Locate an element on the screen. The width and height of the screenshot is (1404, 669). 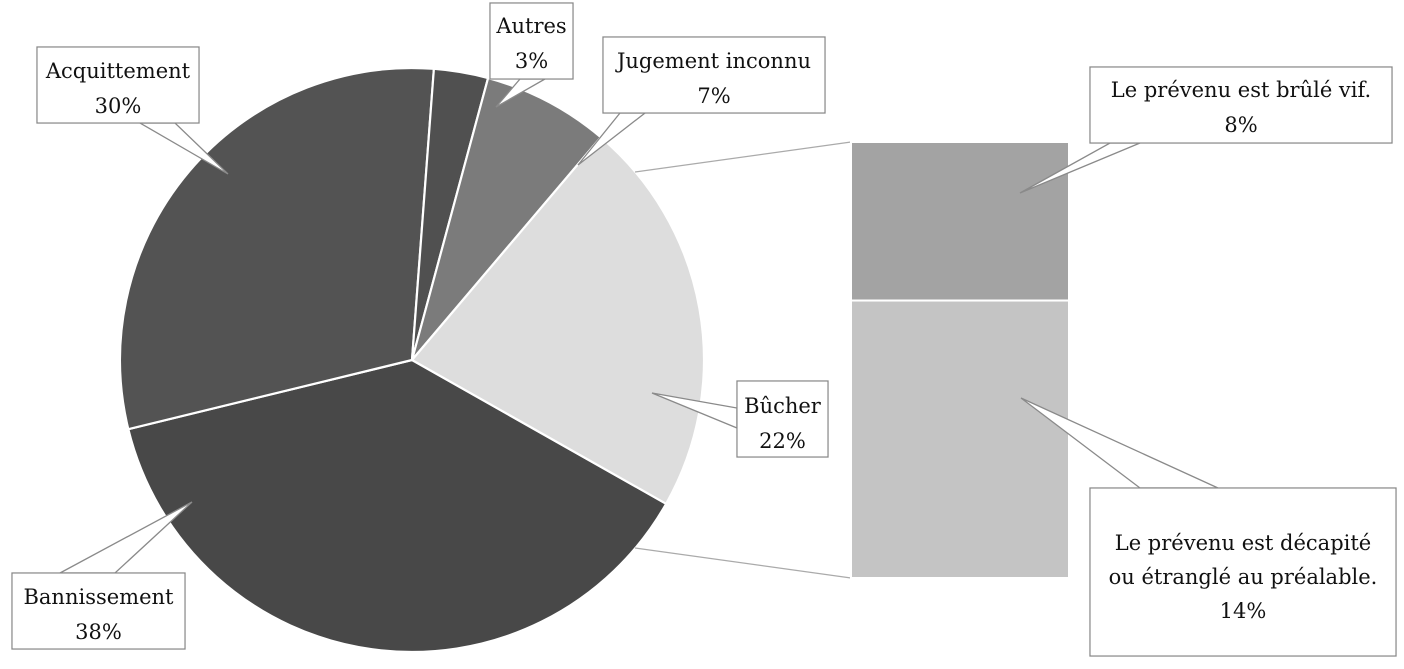
label-bucher-fill is located at coordinates (782, 419).